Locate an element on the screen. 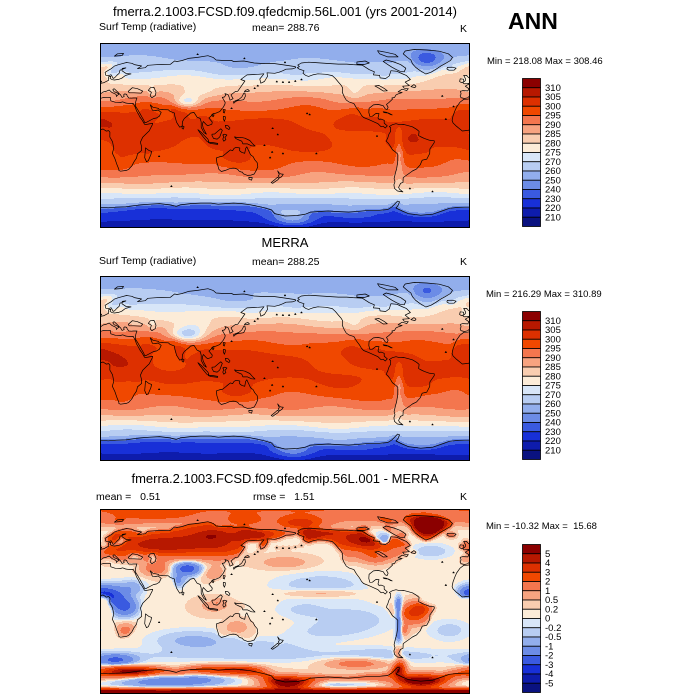  svg-text: -4 is located at coordinates (549, 674).